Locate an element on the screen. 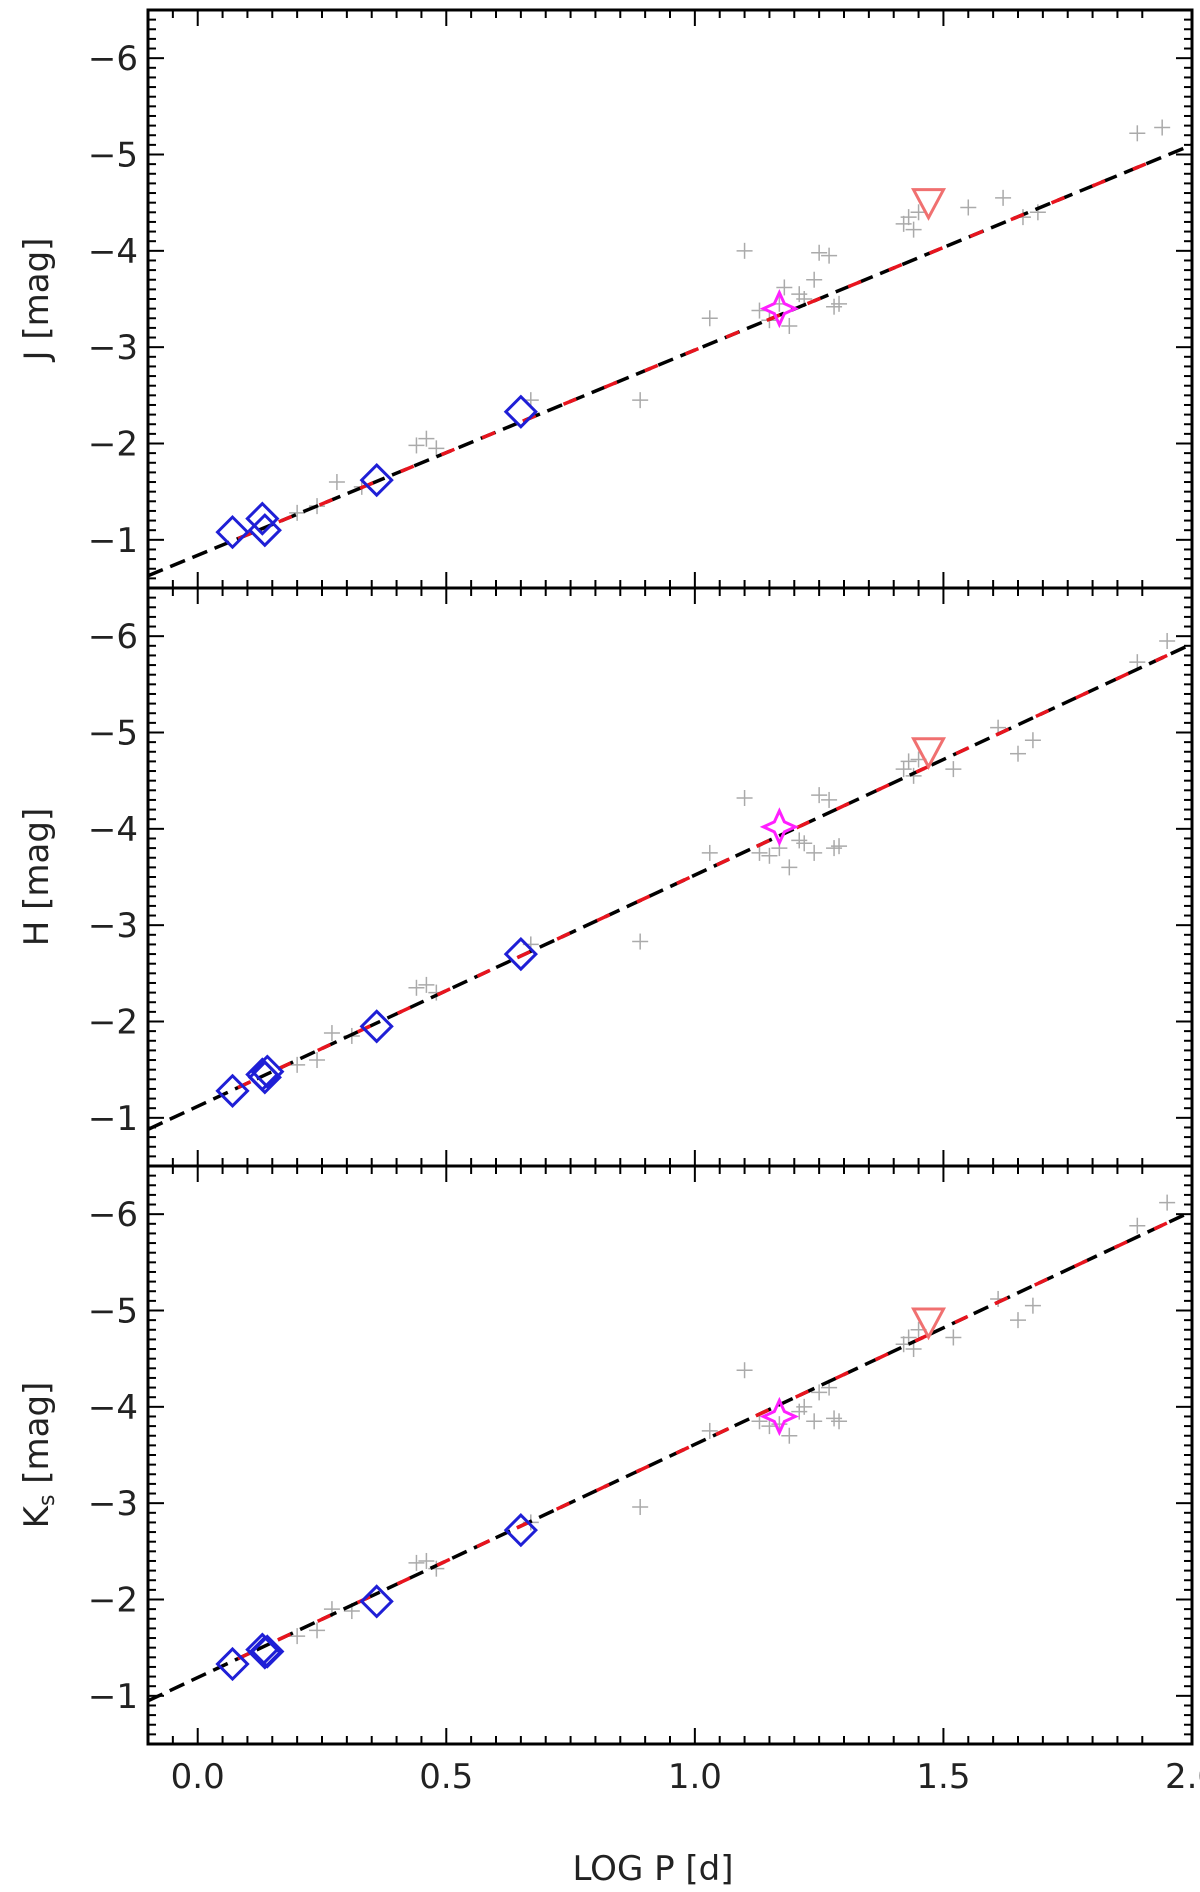  y-tick-label: −2 is located at coordinates (113, 445).